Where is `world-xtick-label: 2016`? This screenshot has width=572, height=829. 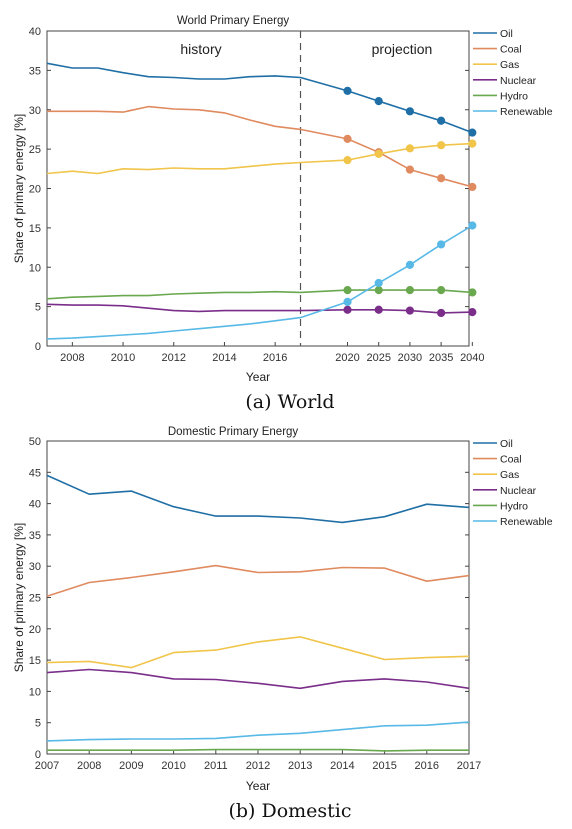
world-xtick-label: 2016 is located at coordinates (275, 358).